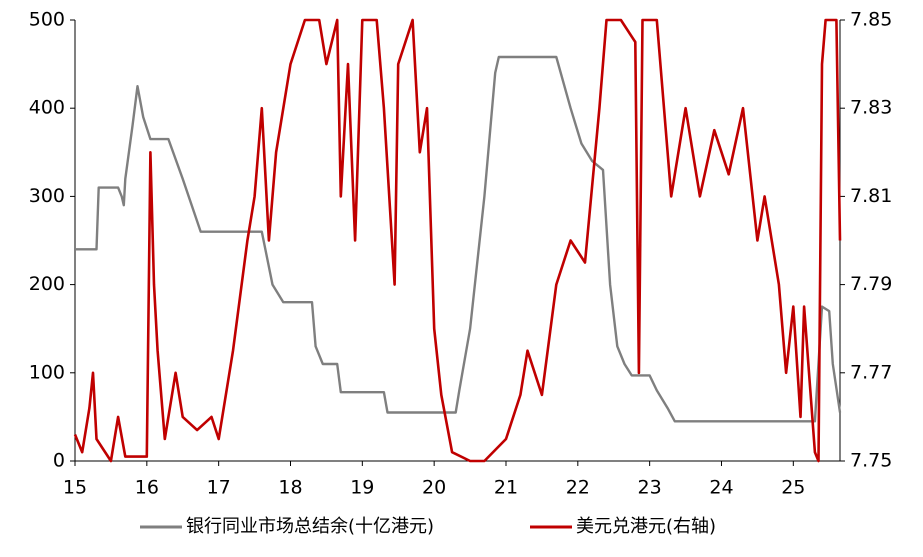 This screenshot has height=557, width=923. What do you see at coordinates (219, 488) in the screenshot?
I see `x-tick-label: 17` at bounding box center [219, 488].